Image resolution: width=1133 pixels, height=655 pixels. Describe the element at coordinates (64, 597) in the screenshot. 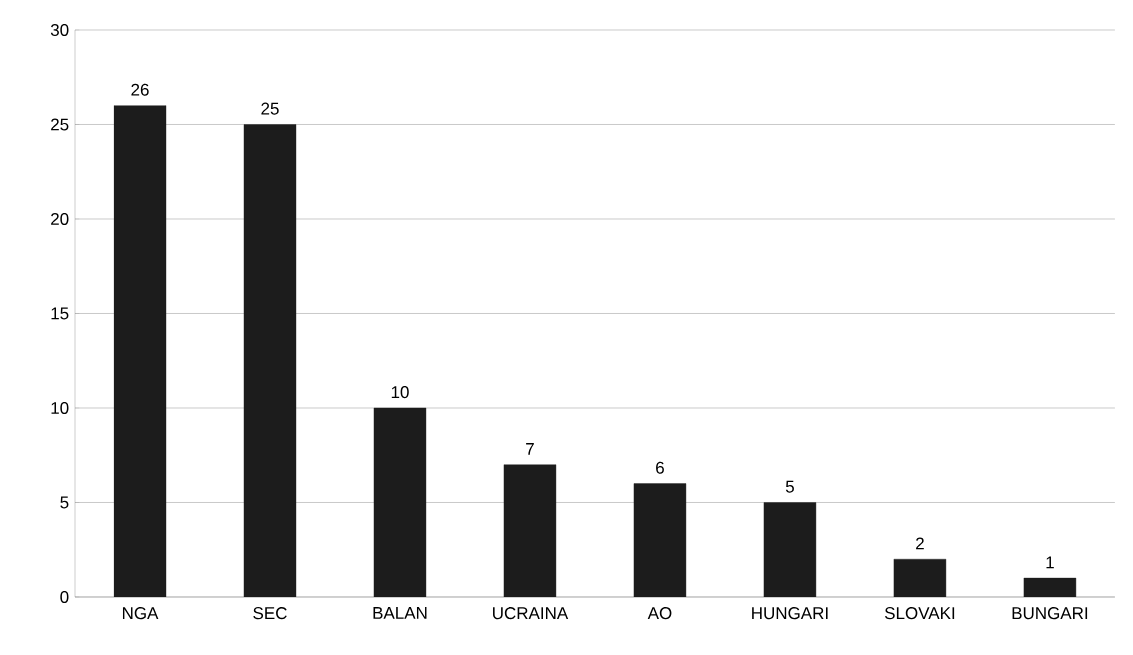

I see `y-tick-label: 0` at that location.